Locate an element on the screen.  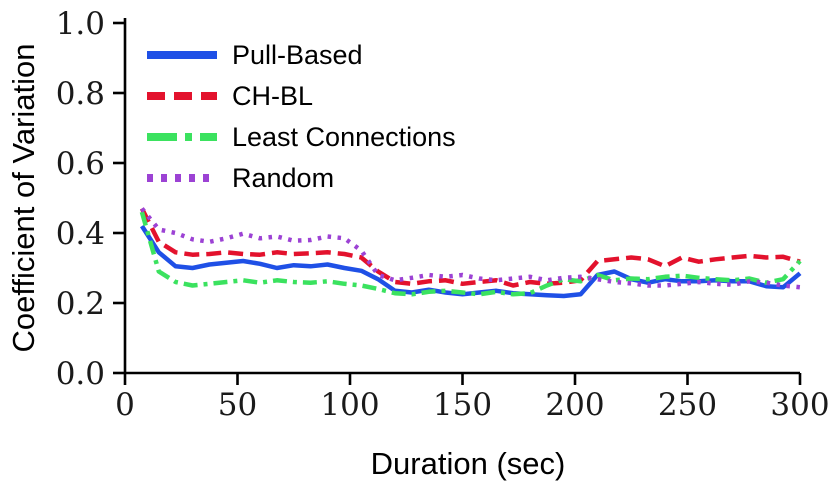
x-tick-label: 300 is located at coordinates (799, 405).